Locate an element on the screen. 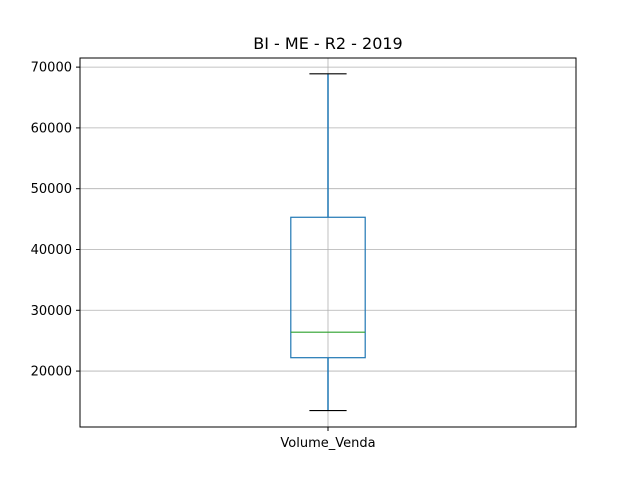 This screenshot has width=640, height=480. y-tick-label: 30000 is located at coordinates (51, 311).